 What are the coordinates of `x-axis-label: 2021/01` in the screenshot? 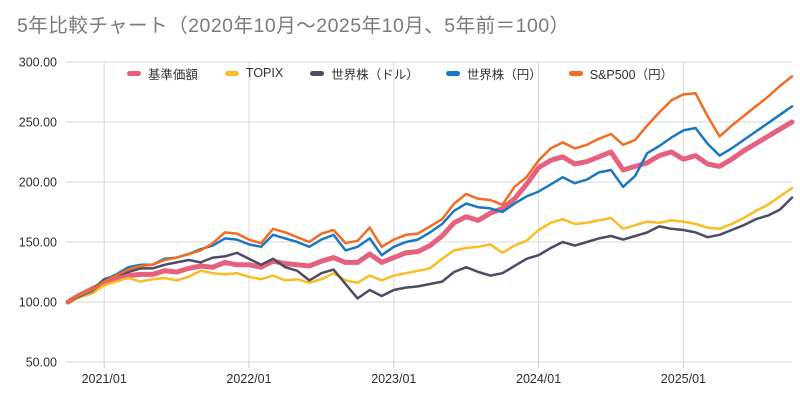 It's located at (104, 379).